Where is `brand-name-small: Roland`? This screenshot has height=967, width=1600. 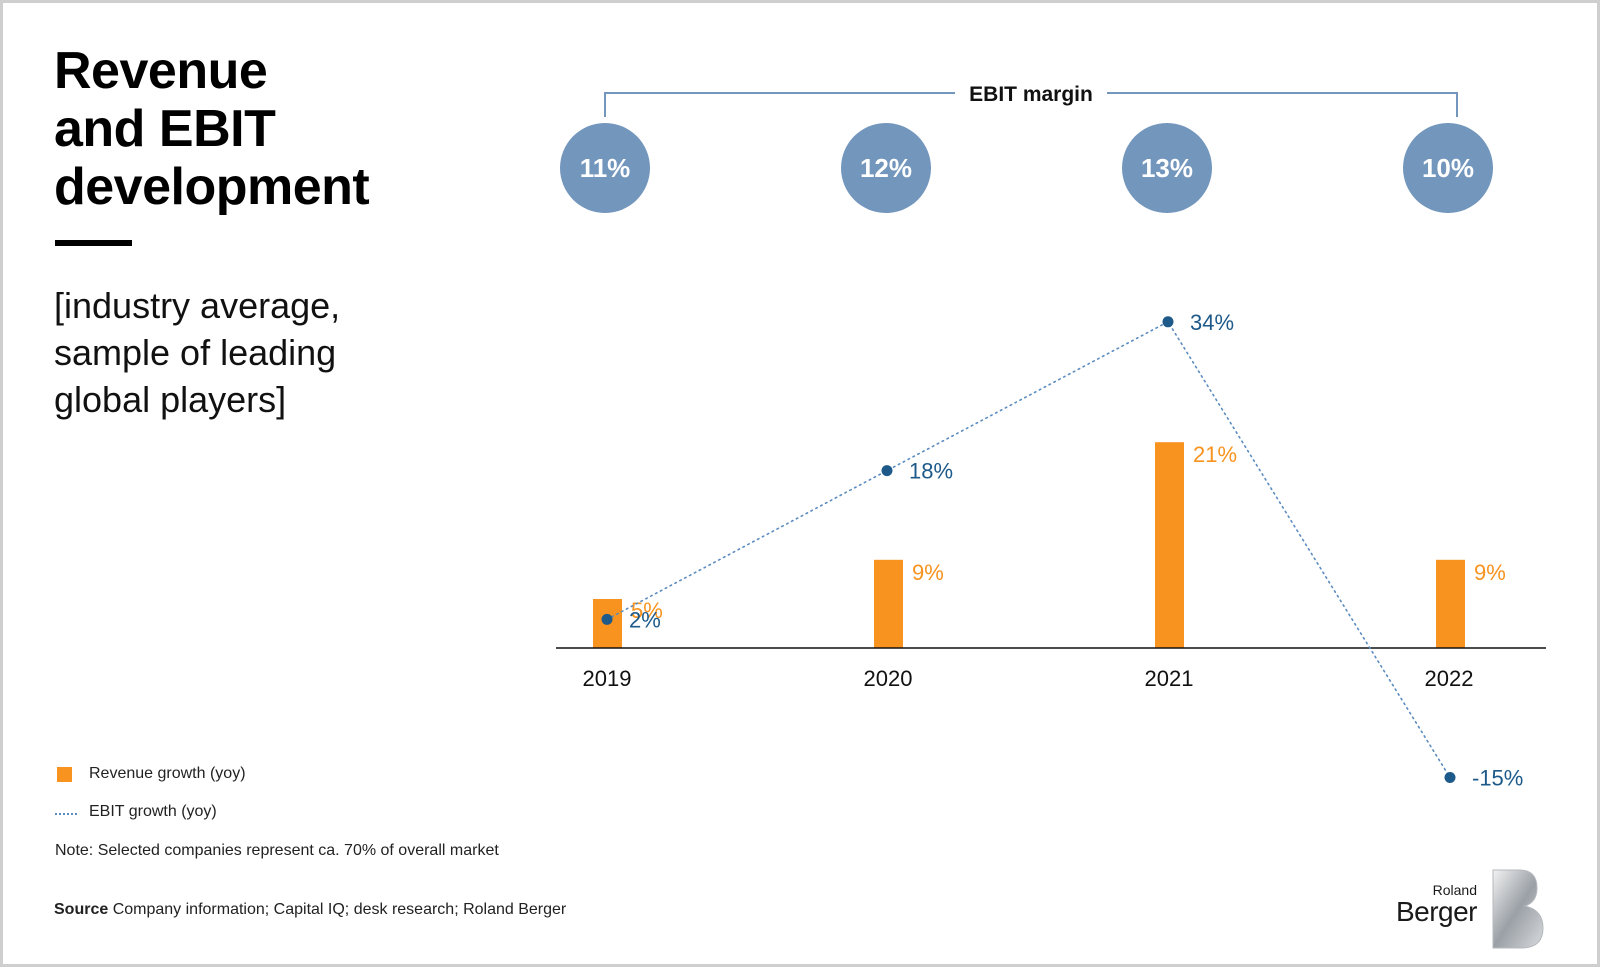
brand-name-small: Roland is located at coordinates (1454, 890).